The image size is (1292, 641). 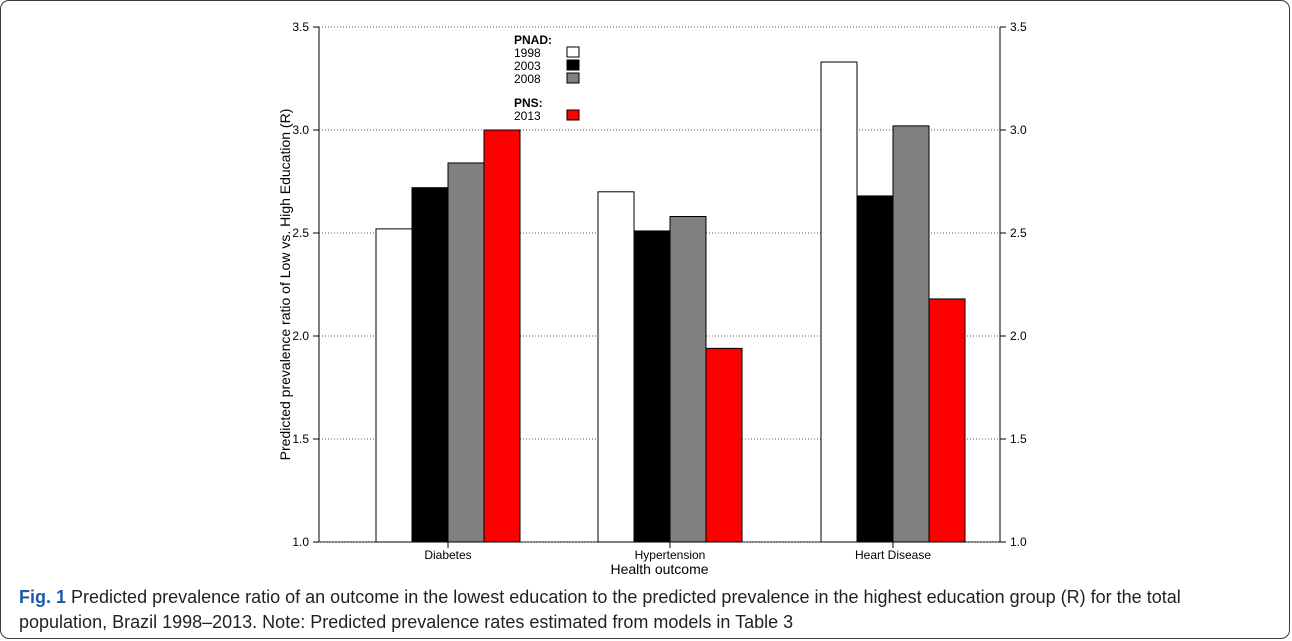 What do you see at coordinates (527, 53) in the screenshot?
I see `legend-label: 1998` at bounding box center [527, 53].